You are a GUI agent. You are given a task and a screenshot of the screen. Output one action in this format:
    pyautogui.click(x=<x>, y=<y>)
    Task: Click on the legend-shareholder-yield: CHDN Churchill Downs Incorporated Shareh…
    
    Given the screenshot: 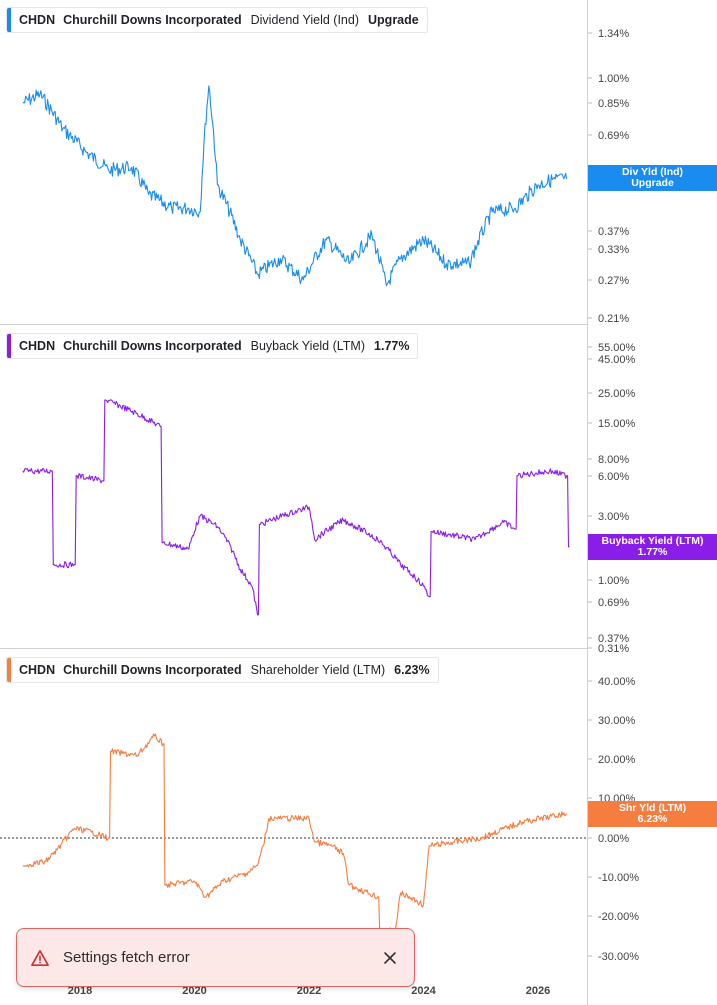 What is the action you would take?
    pyautogui.click(x=222, y=670)
    